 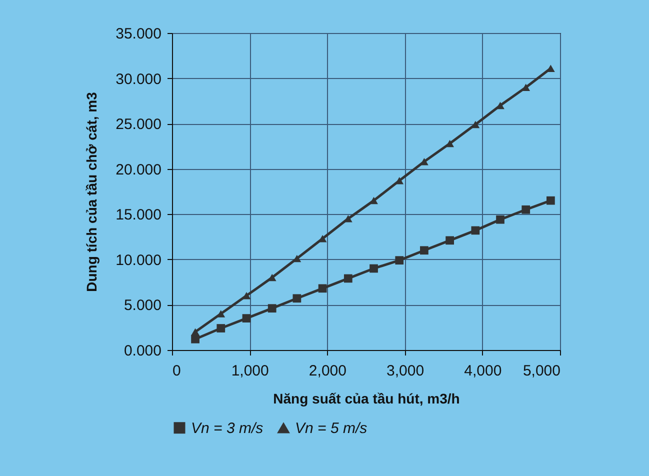 I want to click on y-tick-label: 25.000, so click(x=139, y=125).